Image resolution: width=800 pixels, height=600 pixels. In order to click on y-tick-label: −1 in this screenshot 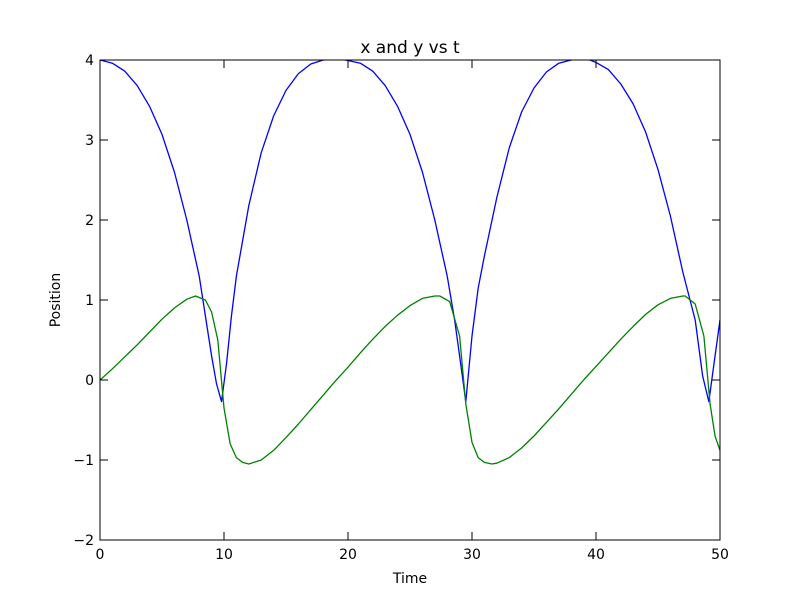, I will do `click(83, 461)`.